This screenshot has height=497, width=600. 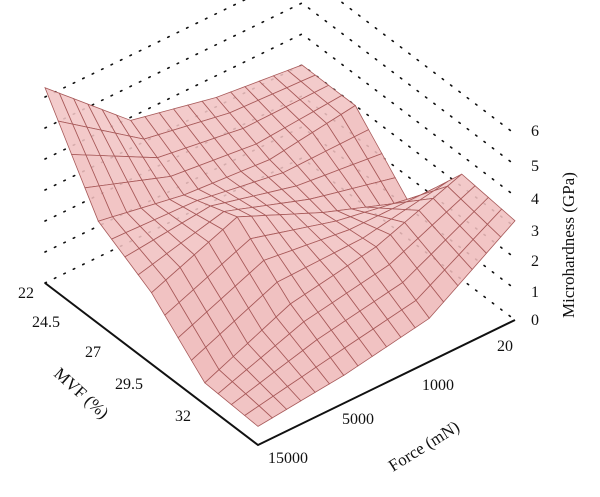 What do you see at coordinates (26, 293) in the screenshot?
I see `mvf-tick-label: 22` at bounding box center [26, 293].